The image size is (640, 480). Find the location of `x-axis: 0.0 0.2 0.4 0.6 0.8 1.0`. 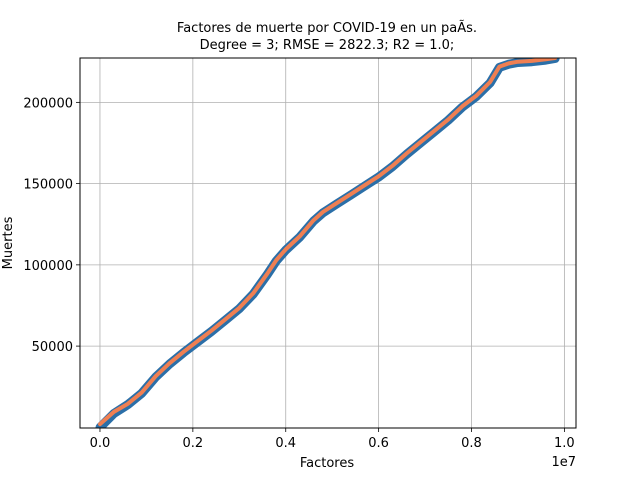

x-axis: 0.0 0.2 0.4 0.6 0.8 1.0 is located at coordinates (332, 439).